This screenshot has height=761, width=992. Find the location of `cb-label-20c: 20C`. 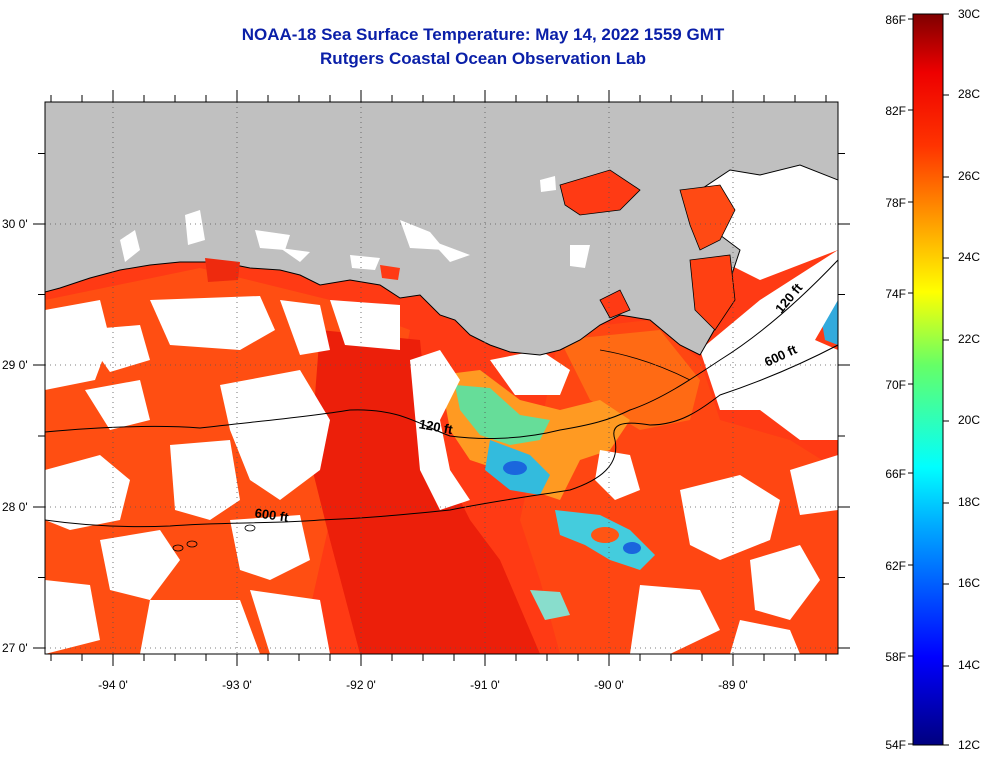

cb-label-20c: 20C is located at coordinates (969, 420).